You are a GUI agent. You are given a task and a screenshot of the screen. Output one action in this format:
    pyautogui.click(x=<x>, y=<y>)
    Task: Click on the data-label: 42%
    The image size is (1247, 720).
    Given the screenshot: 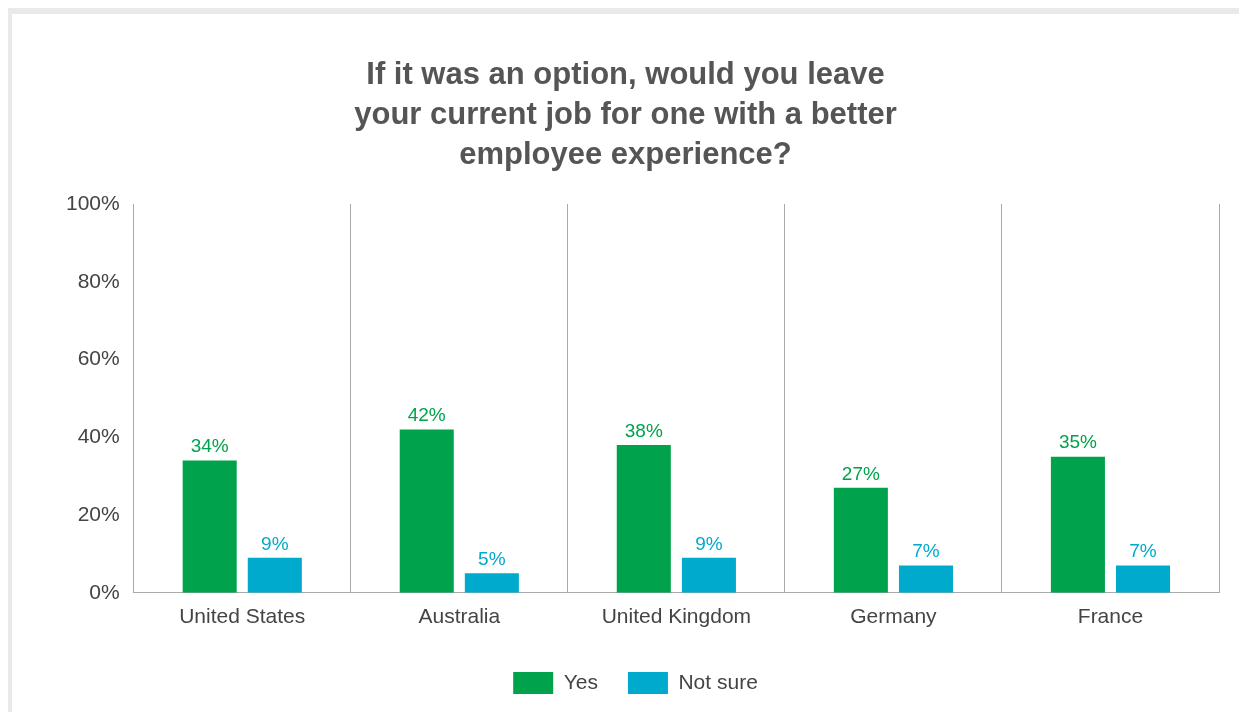 What is the action you would take?
    pyautogui.click(x=426, y=415)
    